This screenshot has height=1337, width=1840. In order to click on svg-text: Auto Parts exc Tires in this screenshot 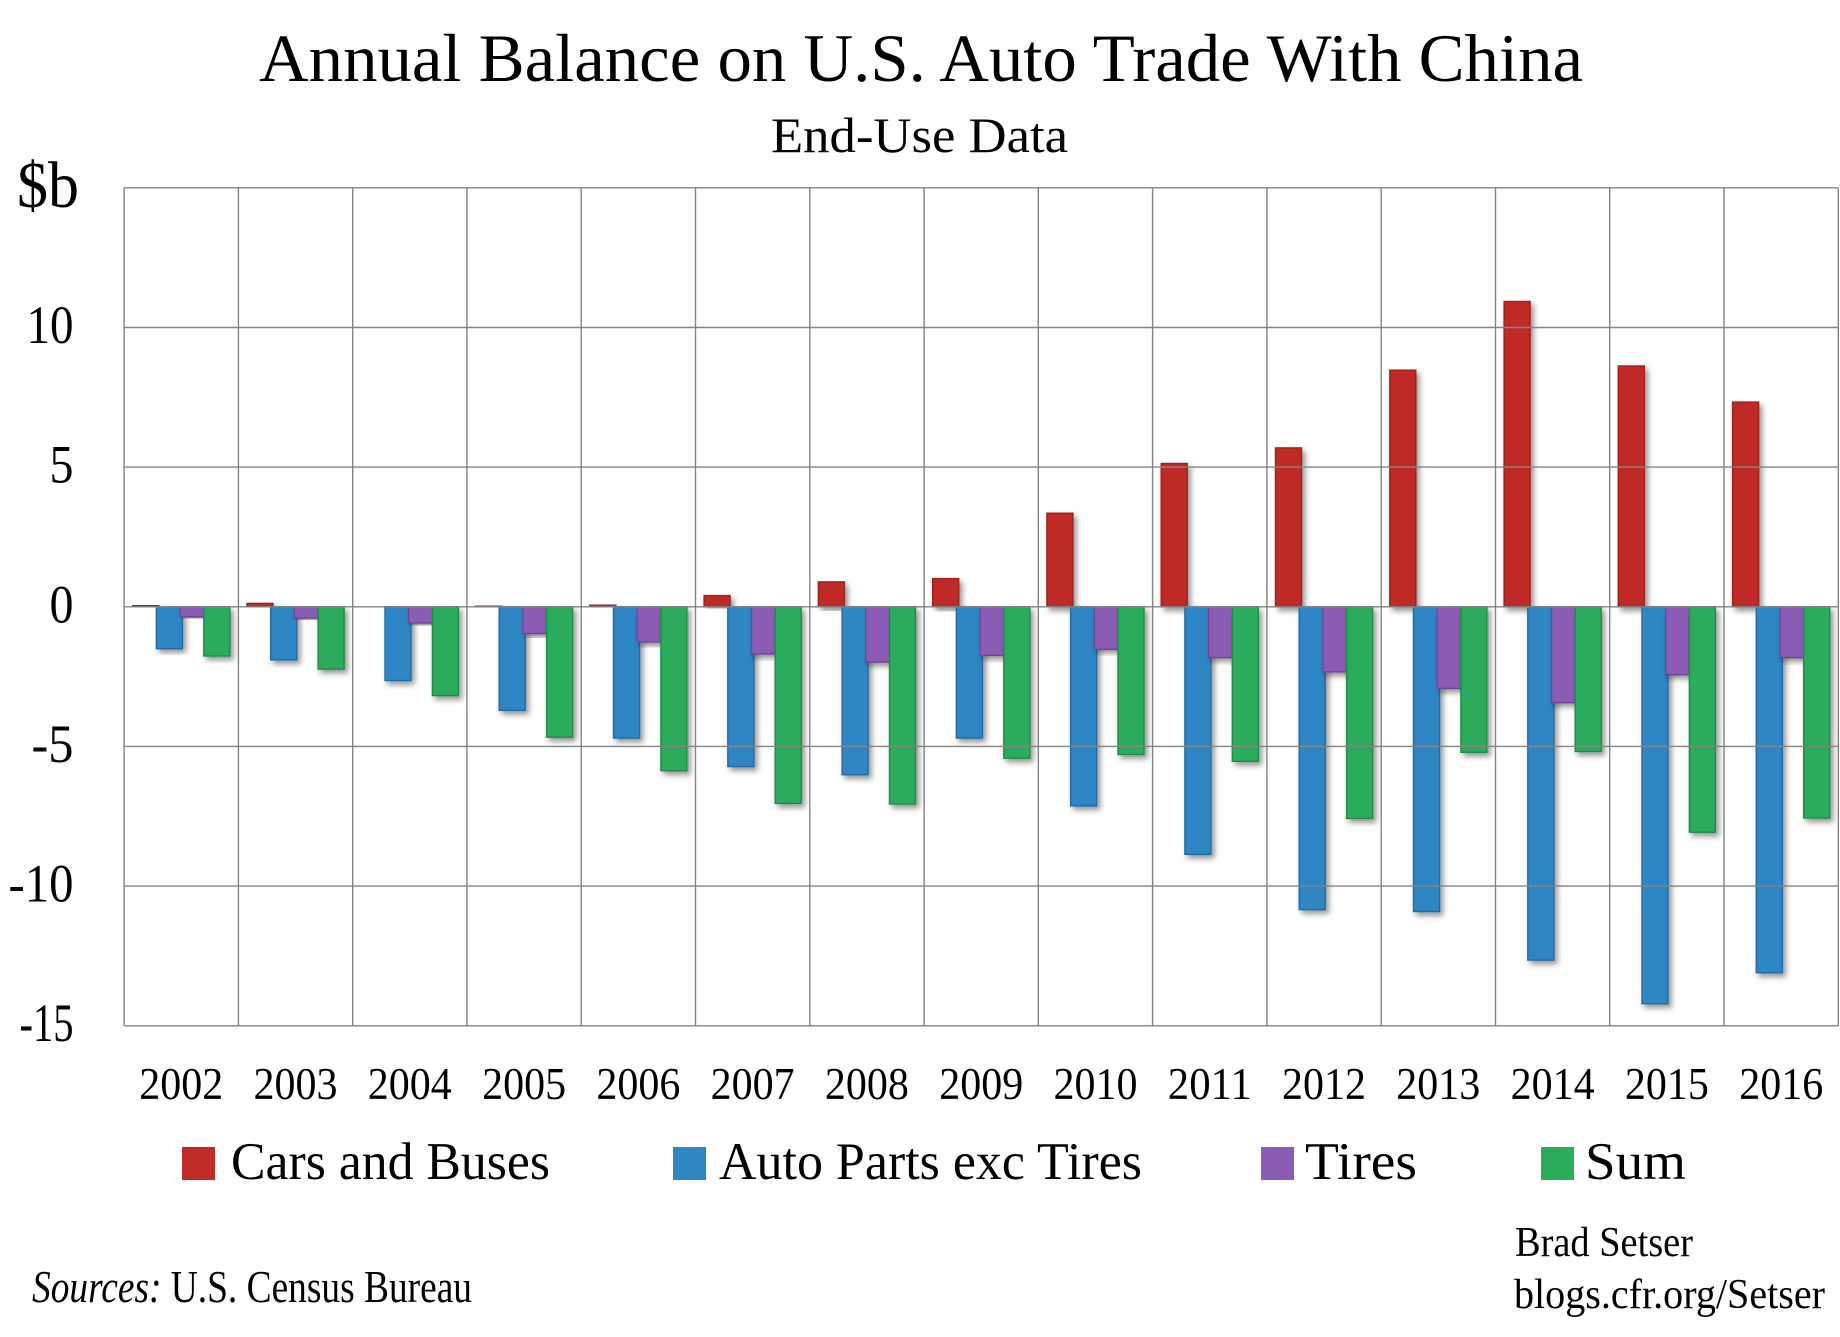, I will do `click(930, 1162)`.